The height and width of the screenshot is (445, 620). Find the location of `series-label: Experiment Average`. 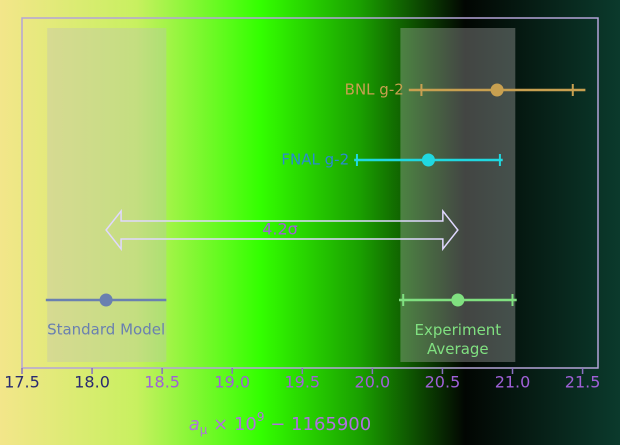

series-label: Experiment Average is located at coordinates (458, 339).